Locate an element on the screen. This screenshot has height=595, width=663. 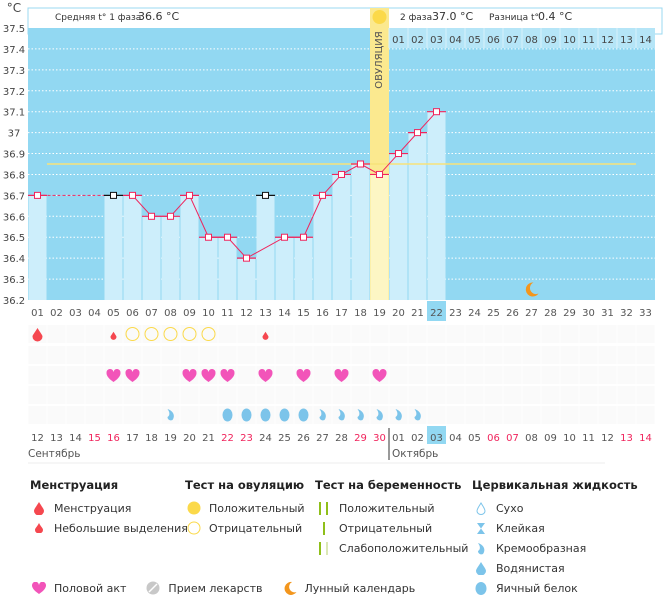
cycle-day-label: 26 is located at coordinates (512, 313).